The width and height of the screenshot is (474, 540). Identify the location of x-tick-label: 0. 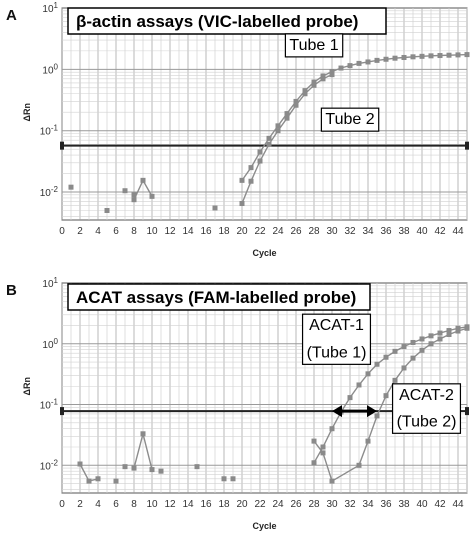
(62, 504).